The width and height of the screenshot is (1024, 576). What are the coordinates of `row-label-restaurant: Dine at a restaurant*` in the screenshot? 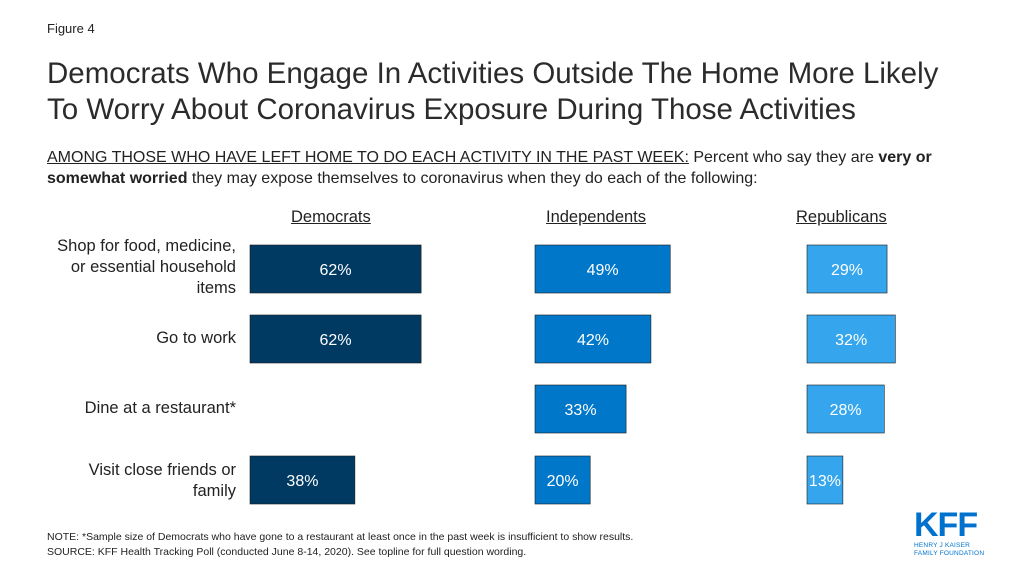 It's located at (160, 408).